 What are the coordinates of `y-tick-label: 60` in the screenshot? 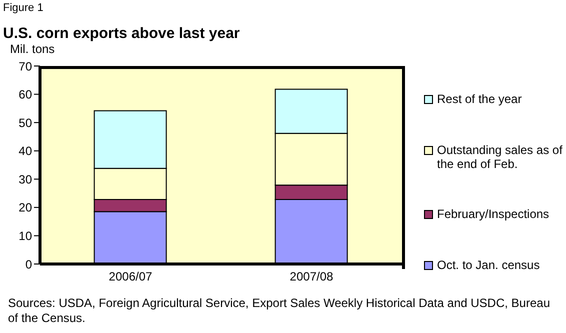 It's located at (25, 95).